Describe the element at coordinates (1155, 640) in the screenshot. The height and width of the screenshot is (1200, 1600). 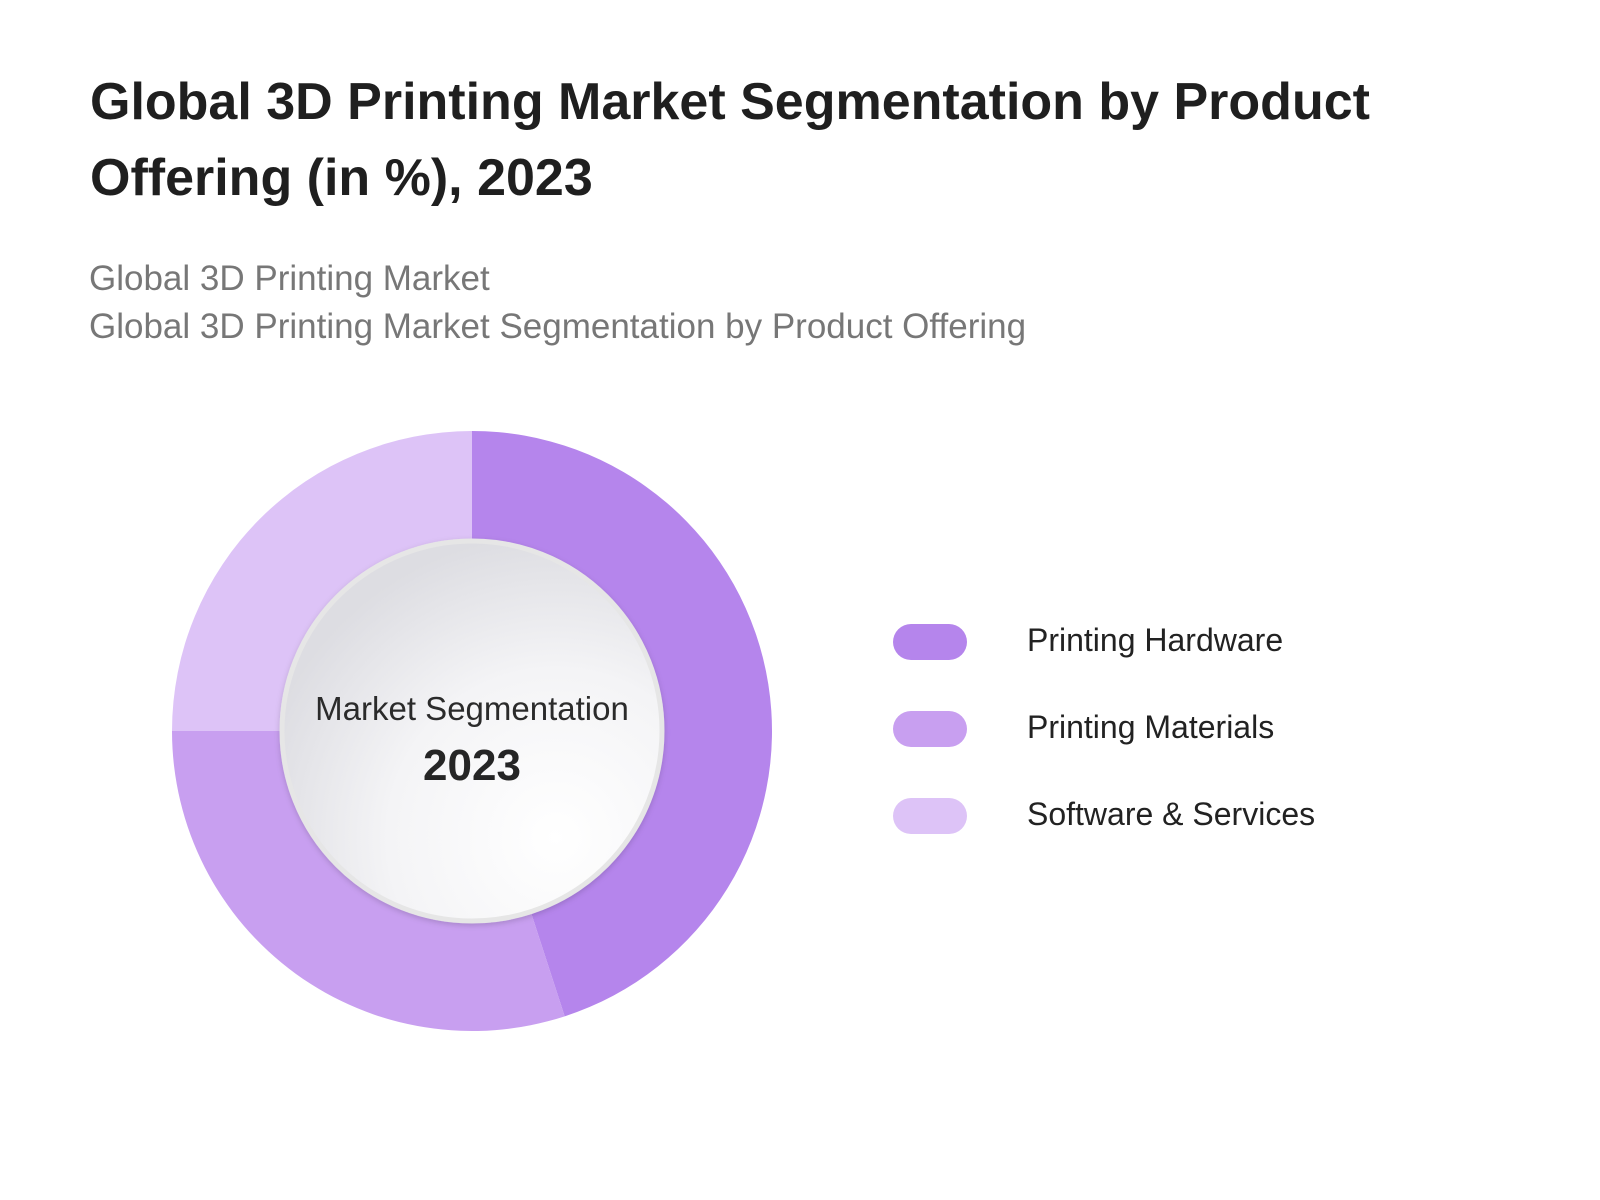
I see `legend-label: Printing Hardware` at that location.